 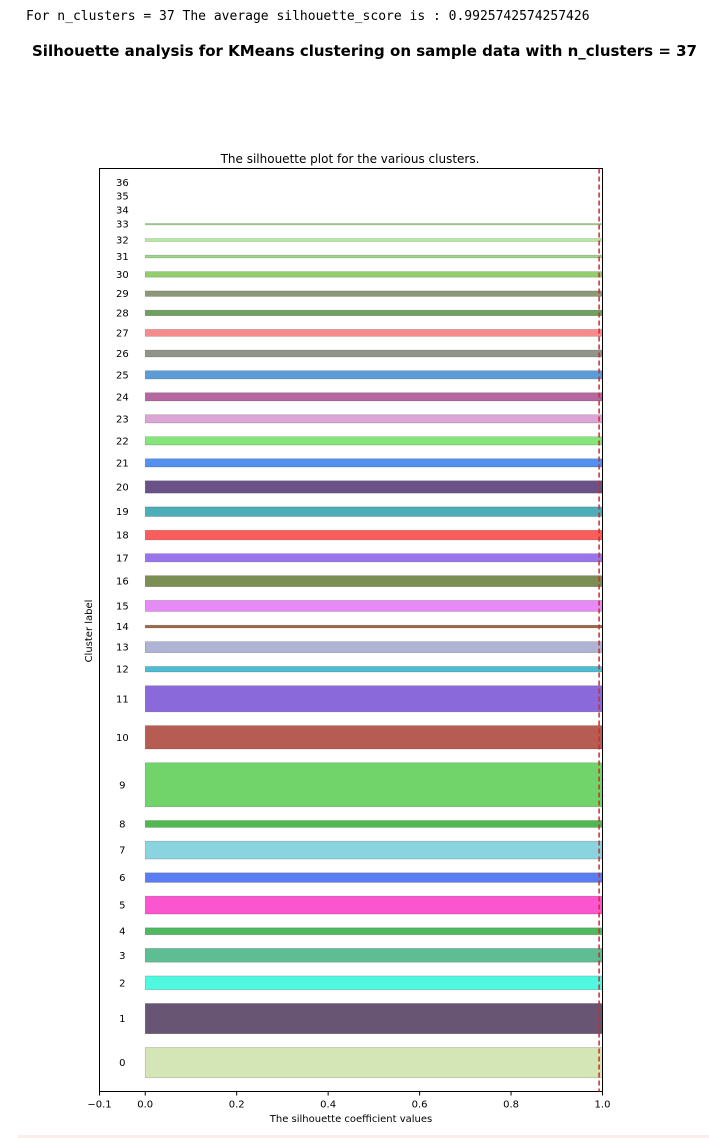 I want to click on y-axis-label: Cluster label, so click(x=89, y=631).